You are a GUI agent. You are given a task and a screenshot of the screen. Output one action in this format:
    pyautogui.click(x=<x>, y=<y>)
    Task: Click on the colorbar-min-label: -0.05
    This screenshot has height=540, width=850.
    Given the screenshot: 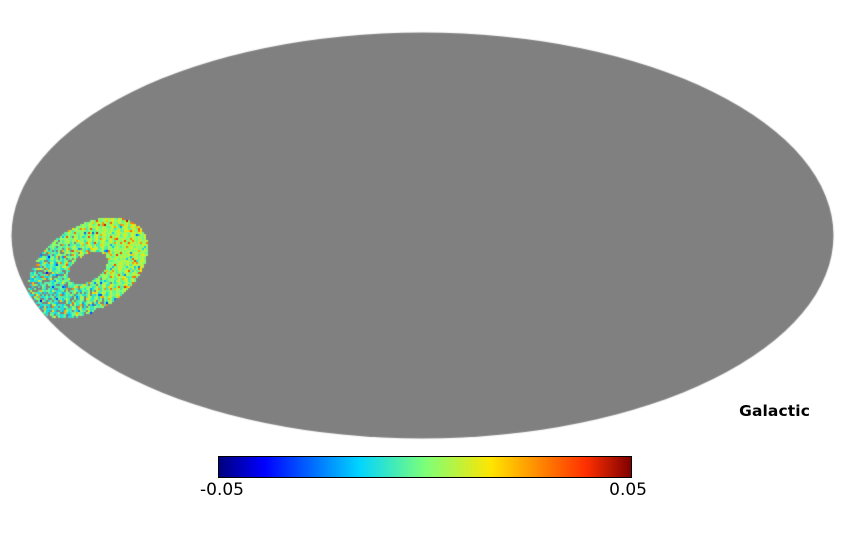 What is the action you would take?
    pyautogui.click(x=222, y=490)
    